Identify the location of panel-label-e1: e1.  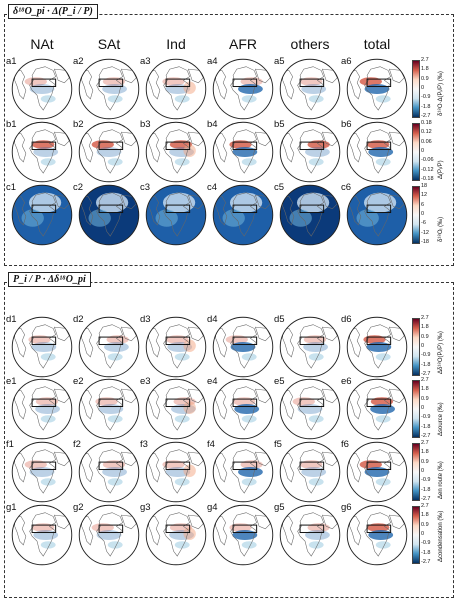
(11, 381).